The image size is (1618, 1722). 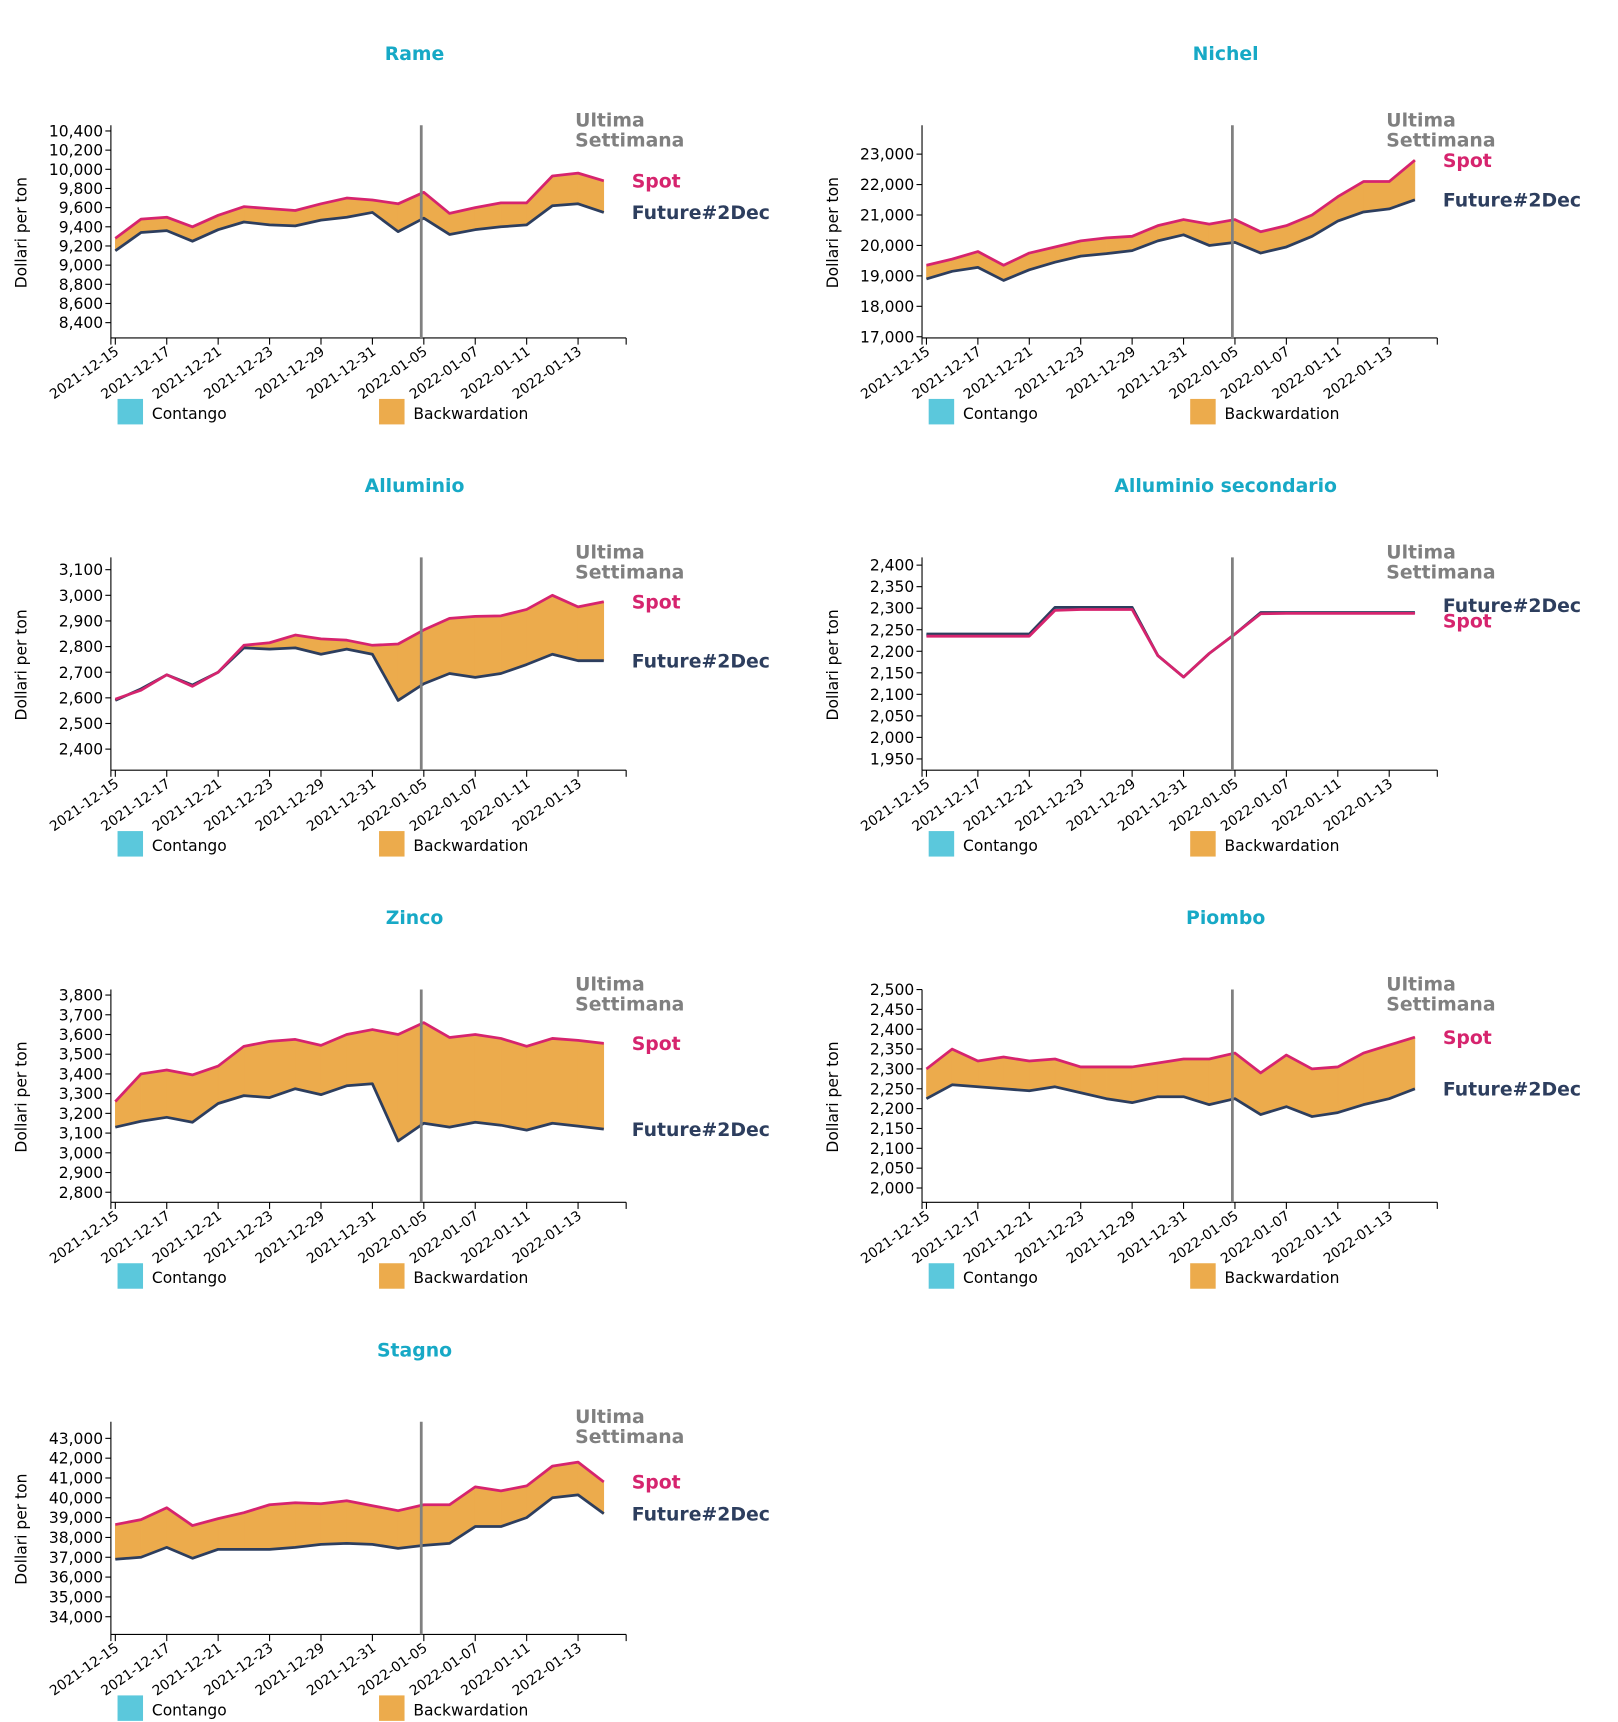 What do you see at coordinates (887, 307) in the screenshot?
I see `y-tick-label: 18,000` at bounding box center [887, 307].